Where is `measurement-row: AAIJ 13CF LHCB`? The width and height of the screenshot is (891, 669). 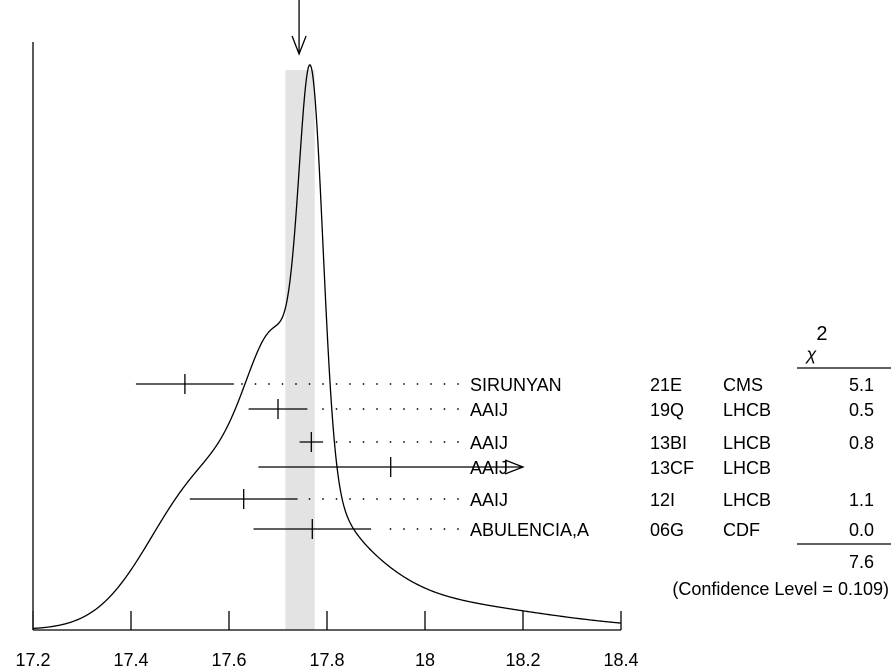 measurement-row: AAIJ 13CF LHCB is located at coordinates (514, 467).